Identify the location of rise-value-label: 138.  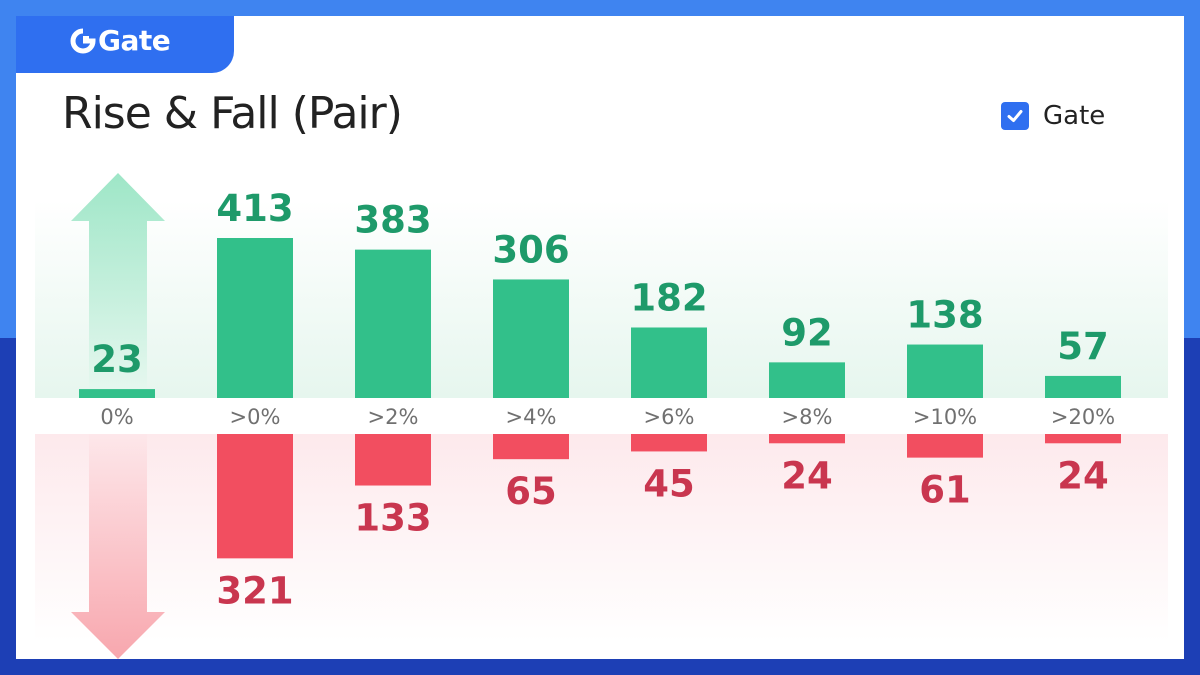
(944, 315).